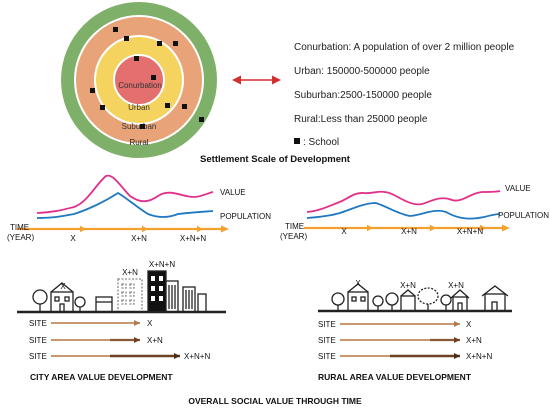 This screenshot has width=550, height=412. I want to click on rural-caption: RURAL AREA VALUE DEVELOPMENT, so click(395, 377).